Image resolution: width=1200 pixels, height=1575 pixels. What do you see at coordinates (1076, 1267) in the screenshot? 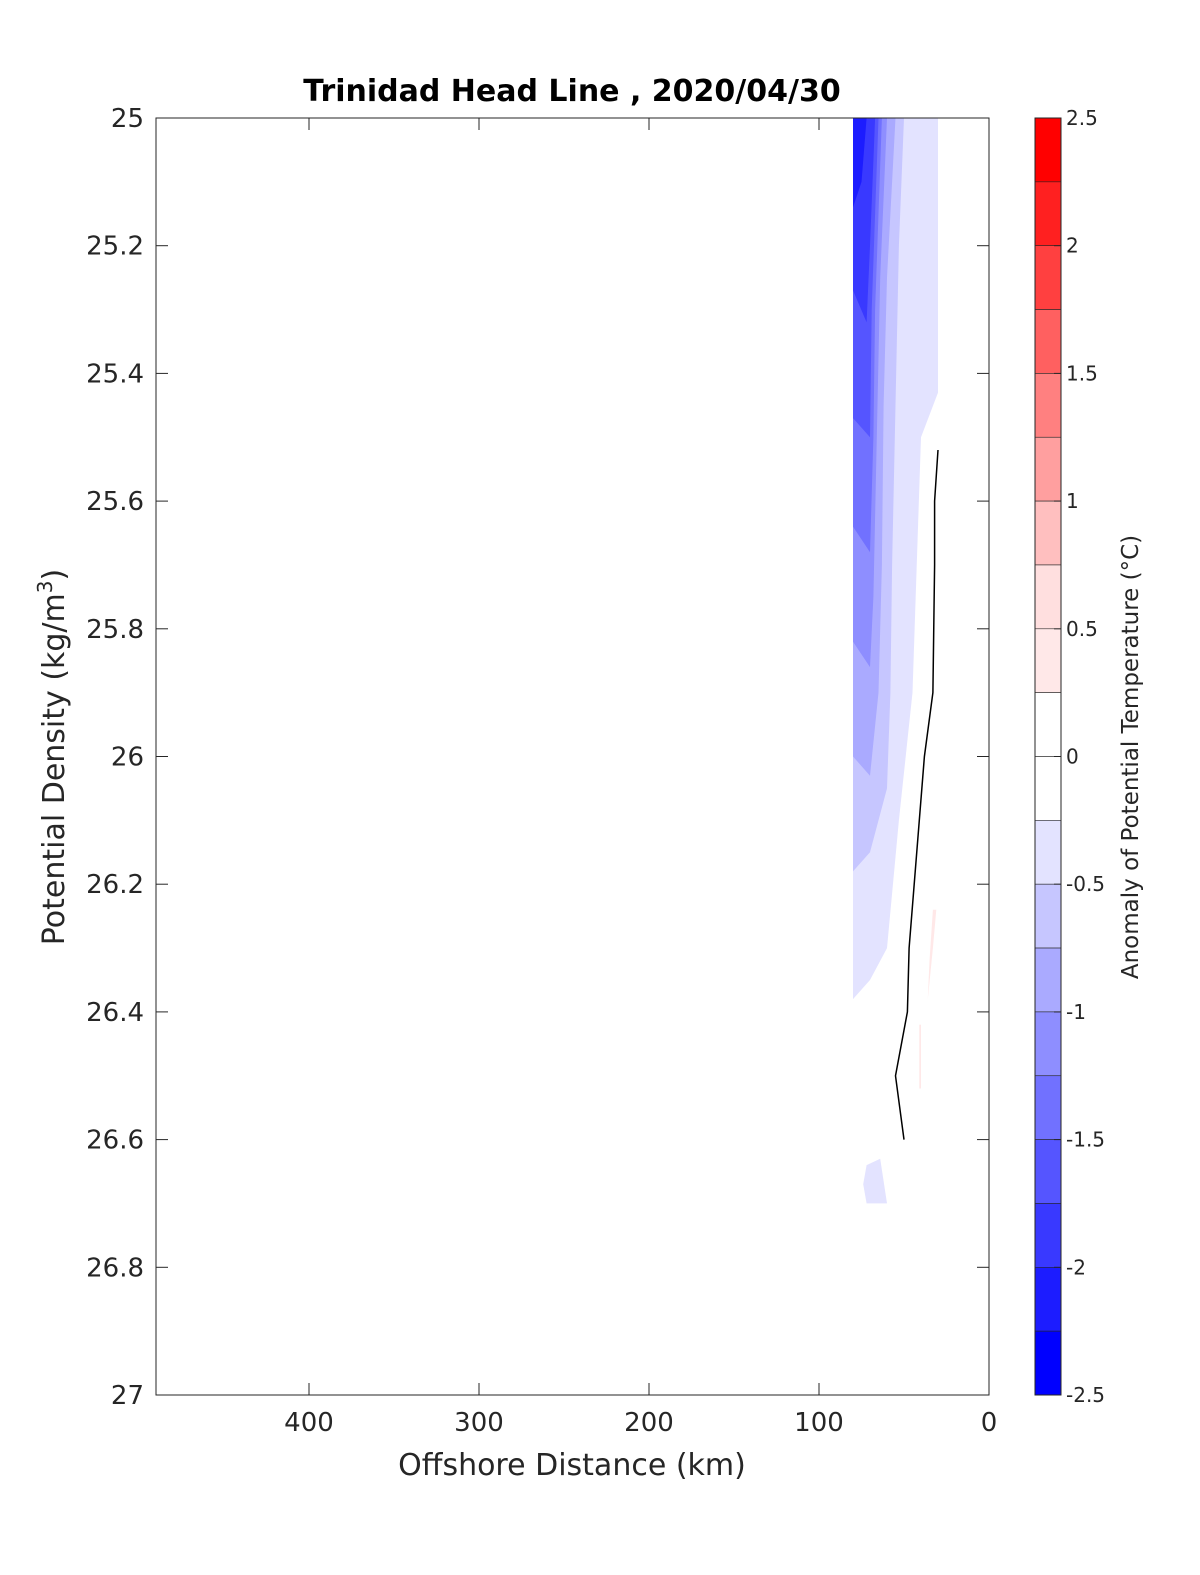
I see `colorbar-tick-label: -2` at bounding box center [1076, 1267].